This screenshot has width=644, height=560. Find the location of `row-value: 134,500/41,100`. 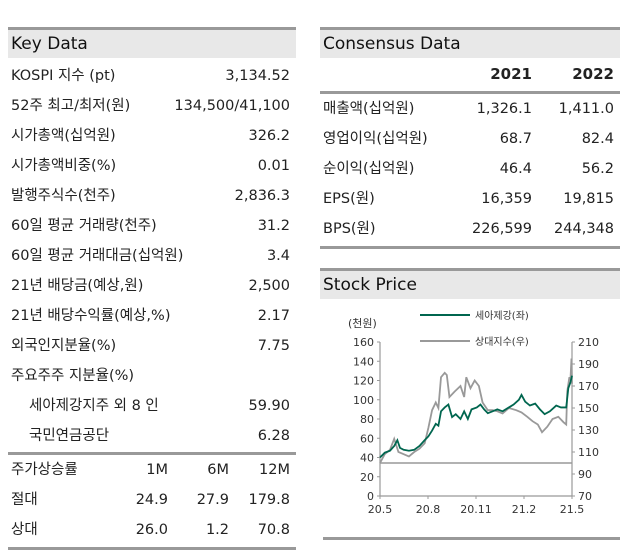

row-value: 134,500/41,100 is located at coordinates (232, 106).